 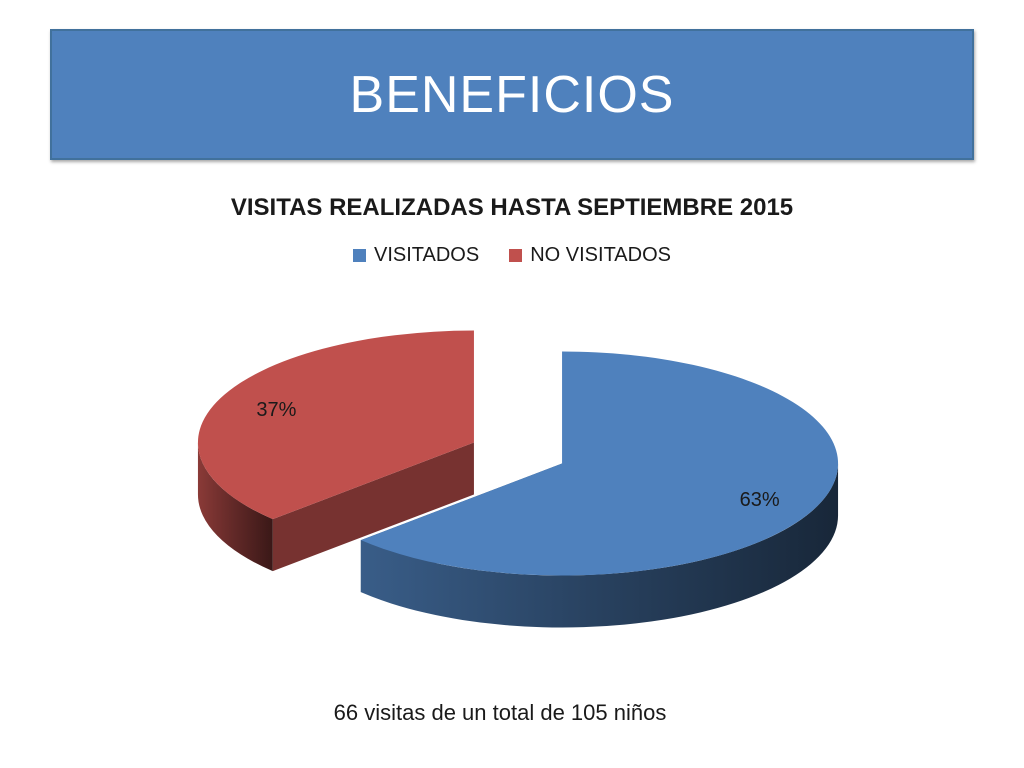 What do you see at coordinates (516, 255) in the screenshot?
I see `legend-swatch-no-visitados` at bounding box center [516, 255].